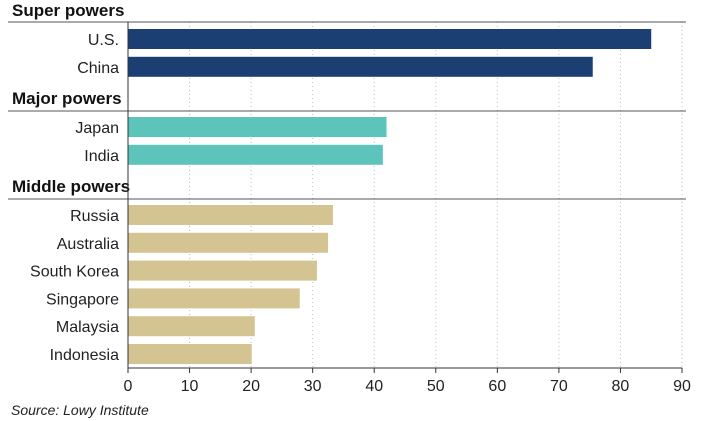 The width and height of the screenshot is (710, 421). I want to click on source-note: Source: Lowy Institute, so click(80, 410).